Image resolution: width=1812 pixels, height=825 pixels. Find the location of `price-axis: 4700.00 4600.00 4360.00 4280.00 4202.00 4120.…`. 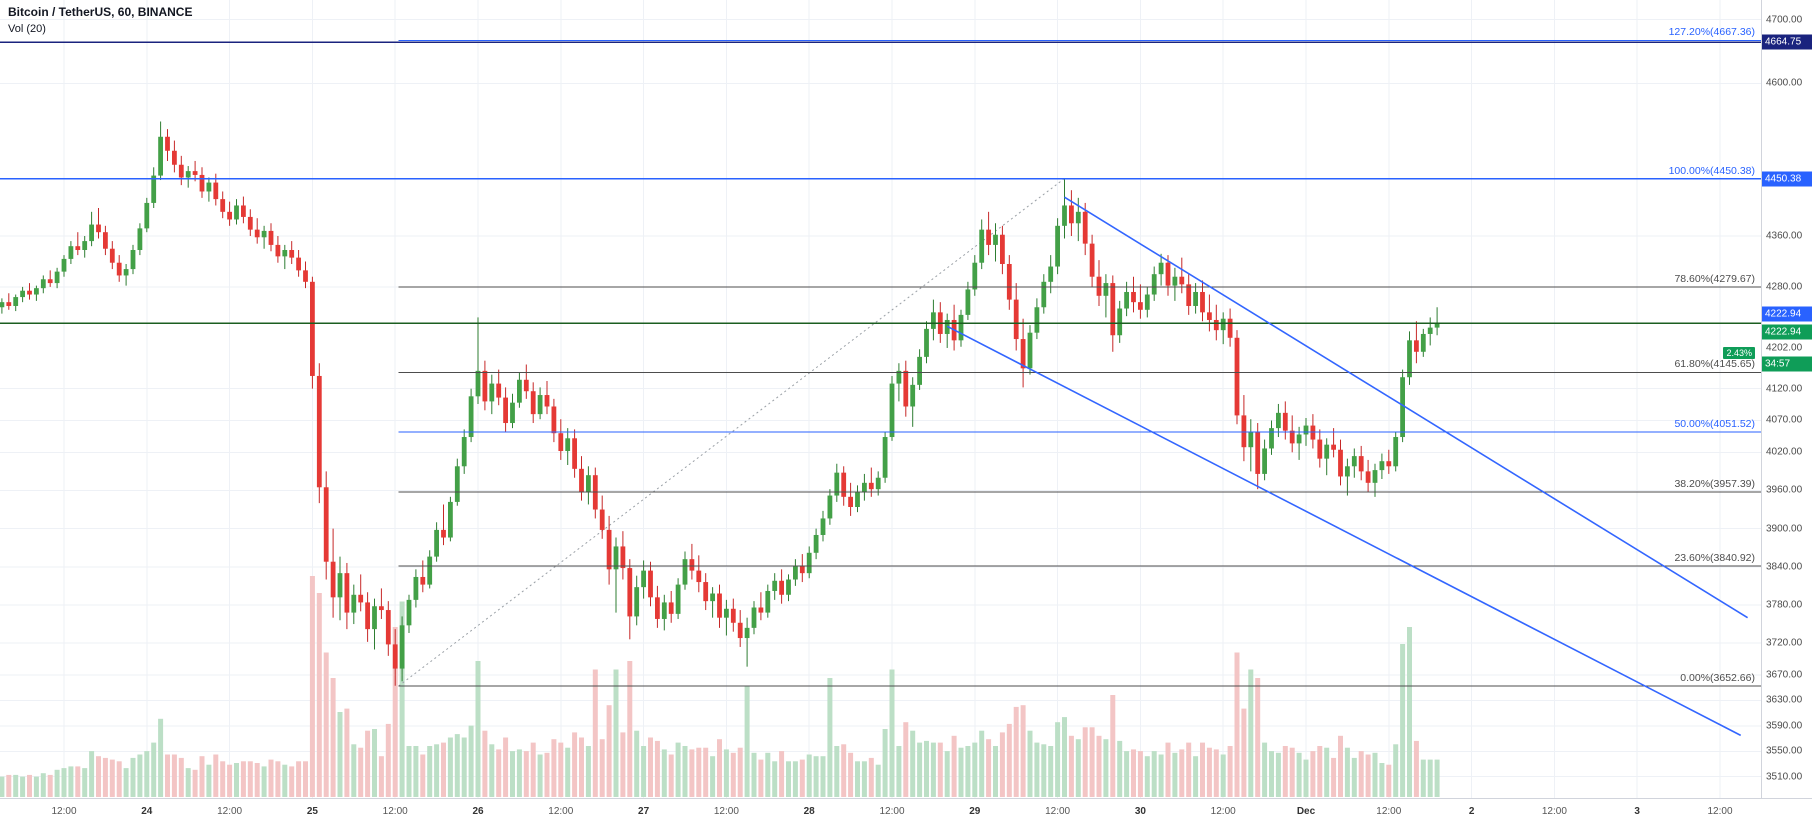

price-axis: 4700.00 4600.00 4360.00 4280.00 4202.00 4120.… is located at coordinates (1786, 399).